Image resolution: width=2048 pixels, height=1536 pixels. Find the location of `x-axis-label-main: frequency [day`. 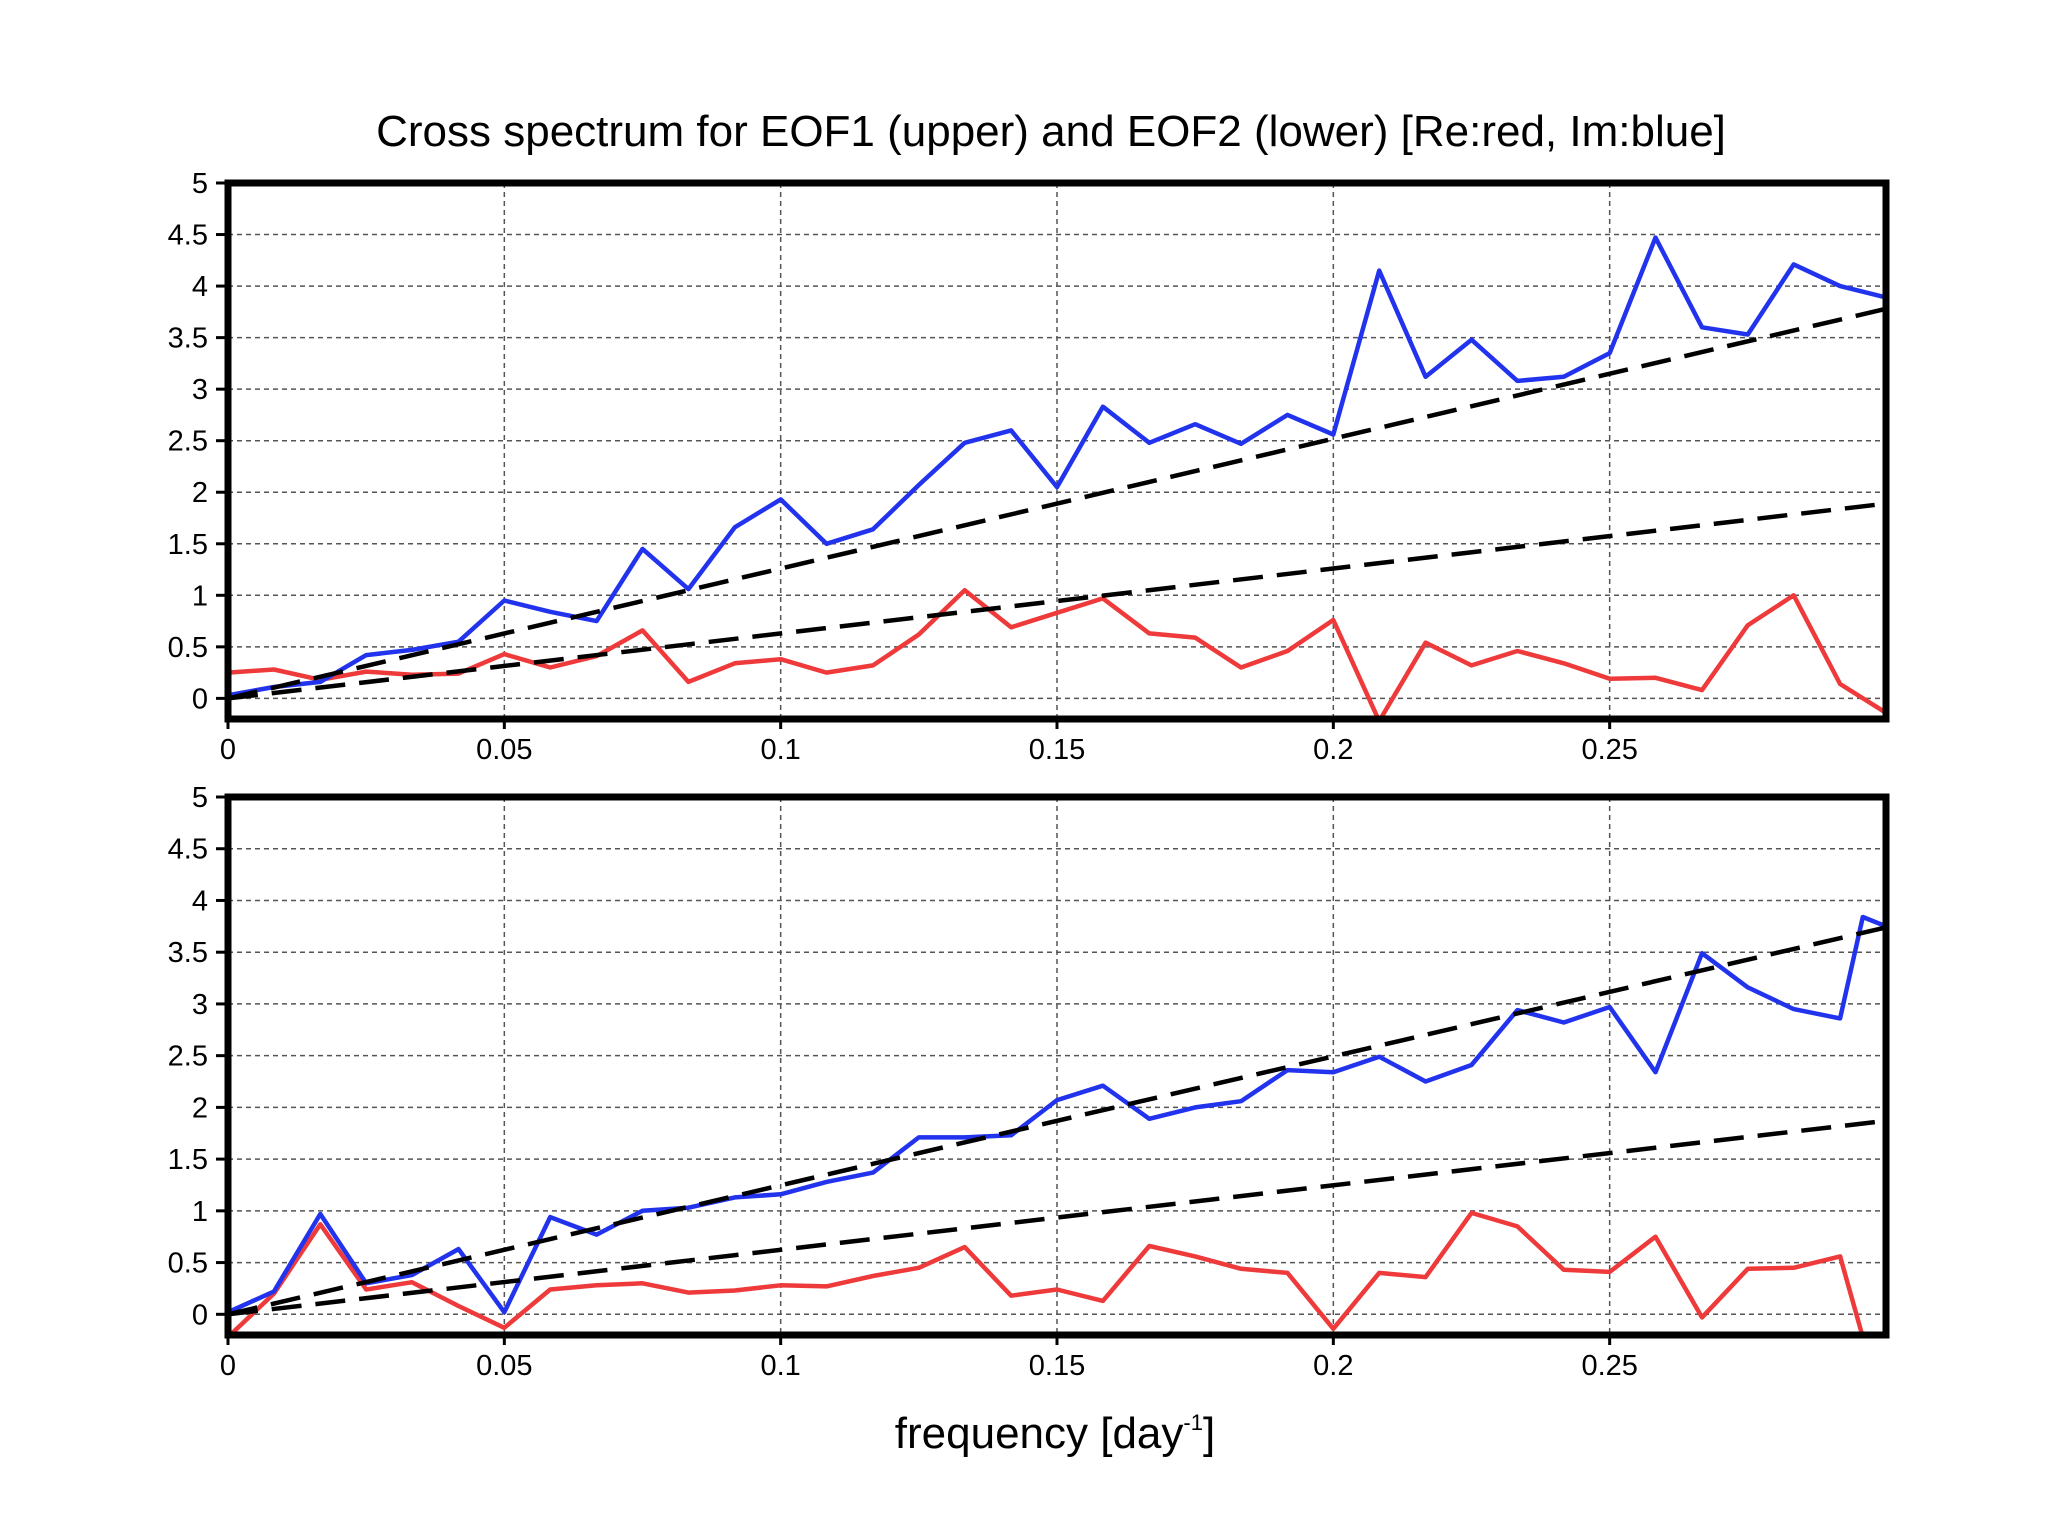

x-axis-label-main: frequency [day is located at coordinates (1039, 1433).